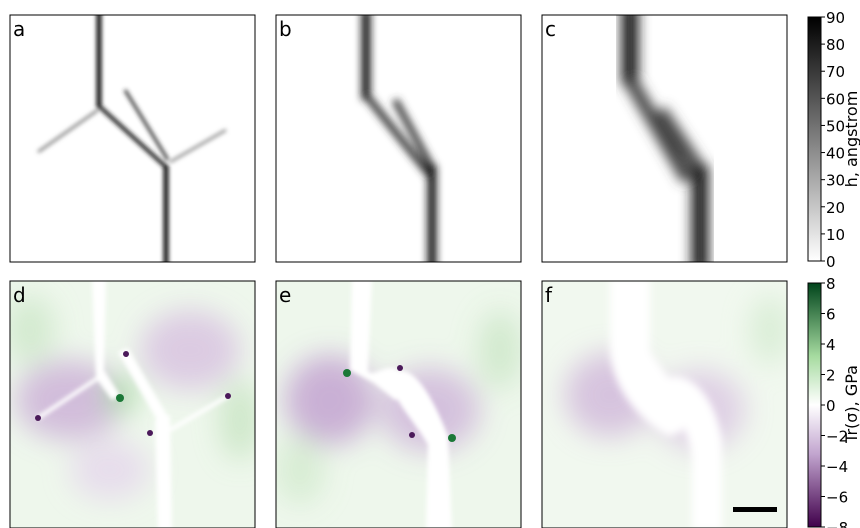 The height and width of the screenshot is (528, 860). What do you see at coordinates (837, 467) in the screenshot?
I see `colorbar-tick-label: −4` at bounding box center [837, 467].